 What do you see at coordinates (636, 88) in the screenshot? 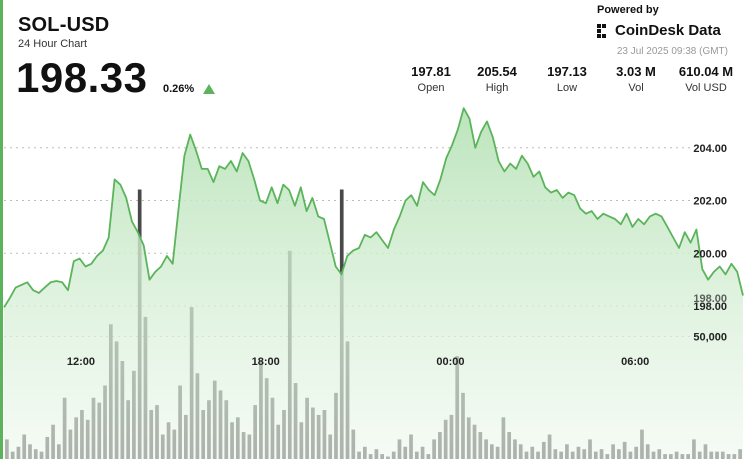
I see `stat-vol-label: Vol` at bounding box center [636, 88].